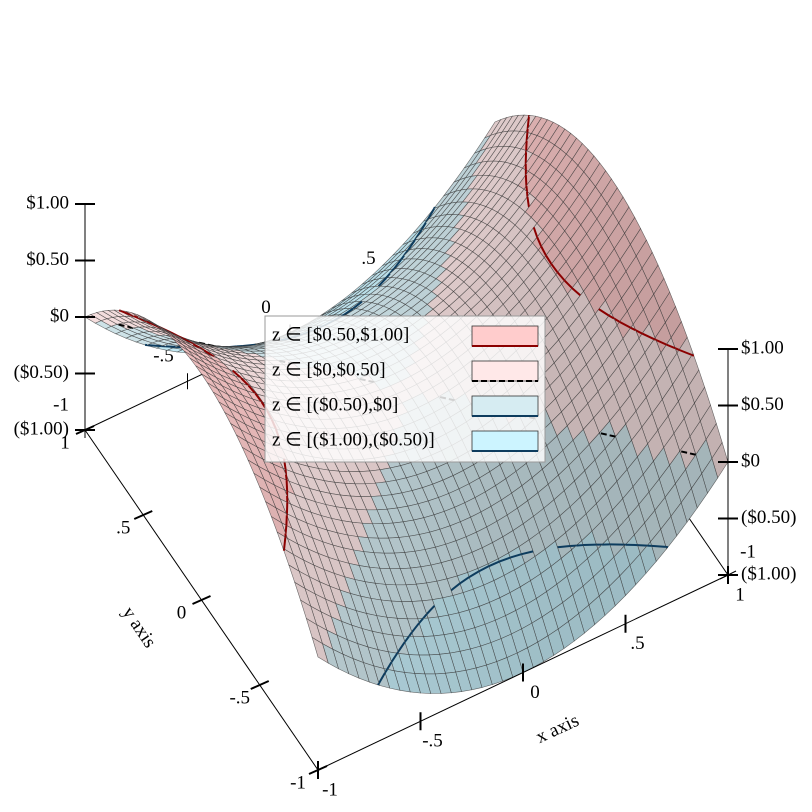 Image resolution: width=812 pixels, height=812 pixels. Describe the element at coordinates (298, 782) in the screenshot. I see `y-tick-label: -1` at that location.